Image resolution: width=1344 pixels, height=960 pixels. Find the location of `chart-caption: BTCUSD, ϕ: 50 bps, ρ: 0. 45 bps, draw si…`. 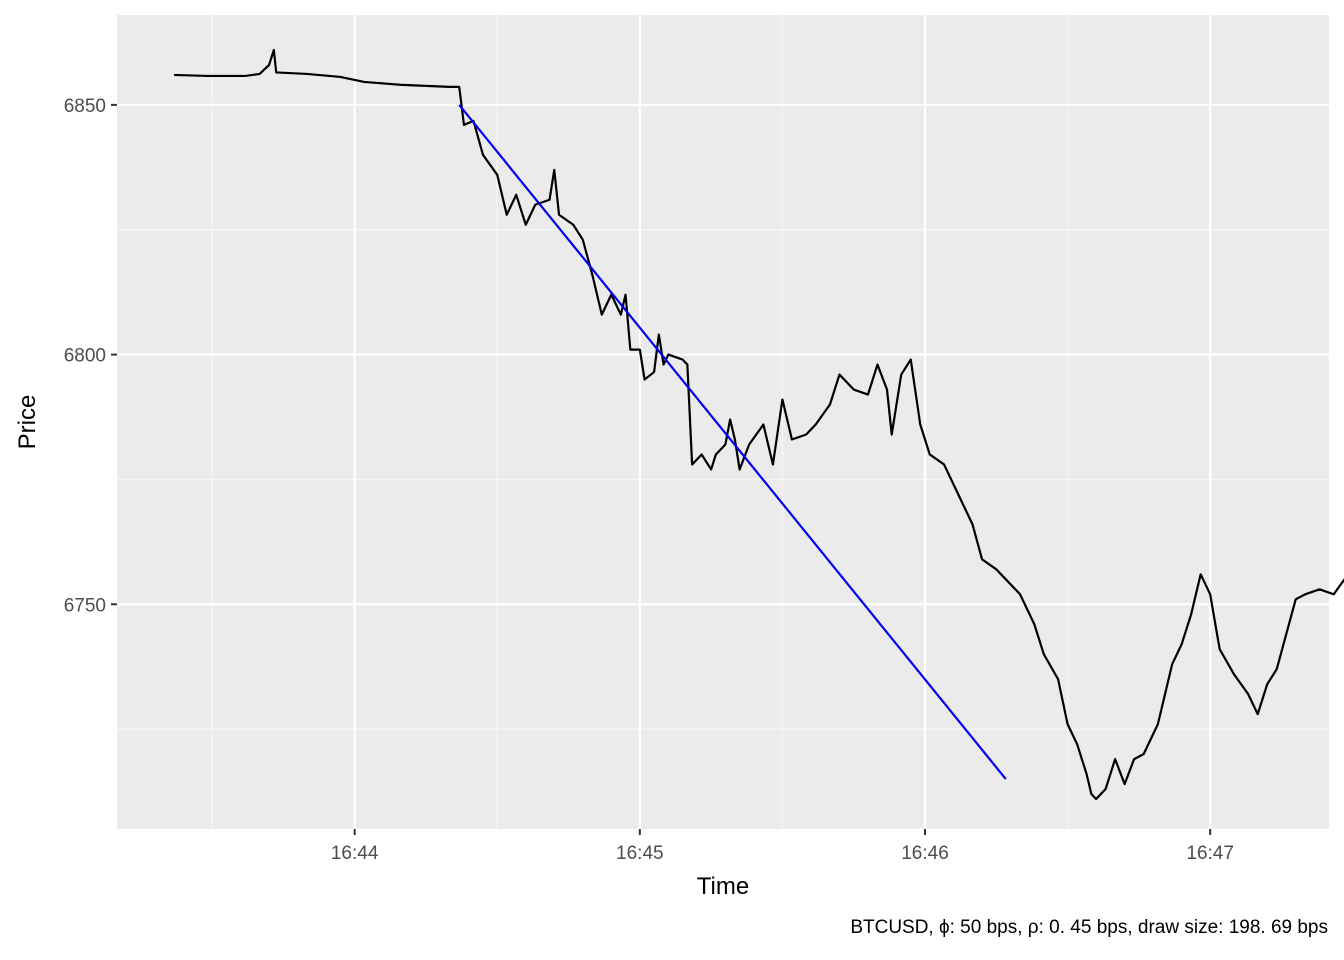

chart-caption: BTCUSD, ϕ: 50 bps, ρ: 0. 45 bps, draw si… is located at coordinates (1089, 927).